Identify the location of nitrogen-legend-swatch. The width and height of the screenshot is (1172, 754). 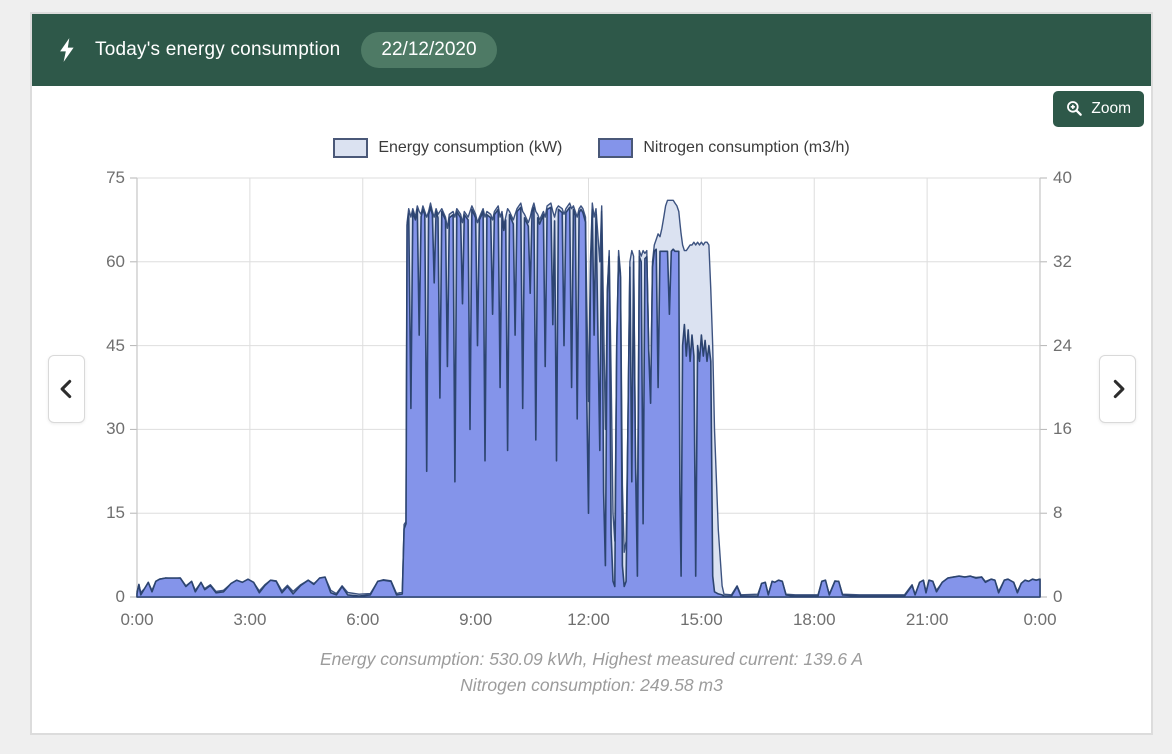
(616, 148).